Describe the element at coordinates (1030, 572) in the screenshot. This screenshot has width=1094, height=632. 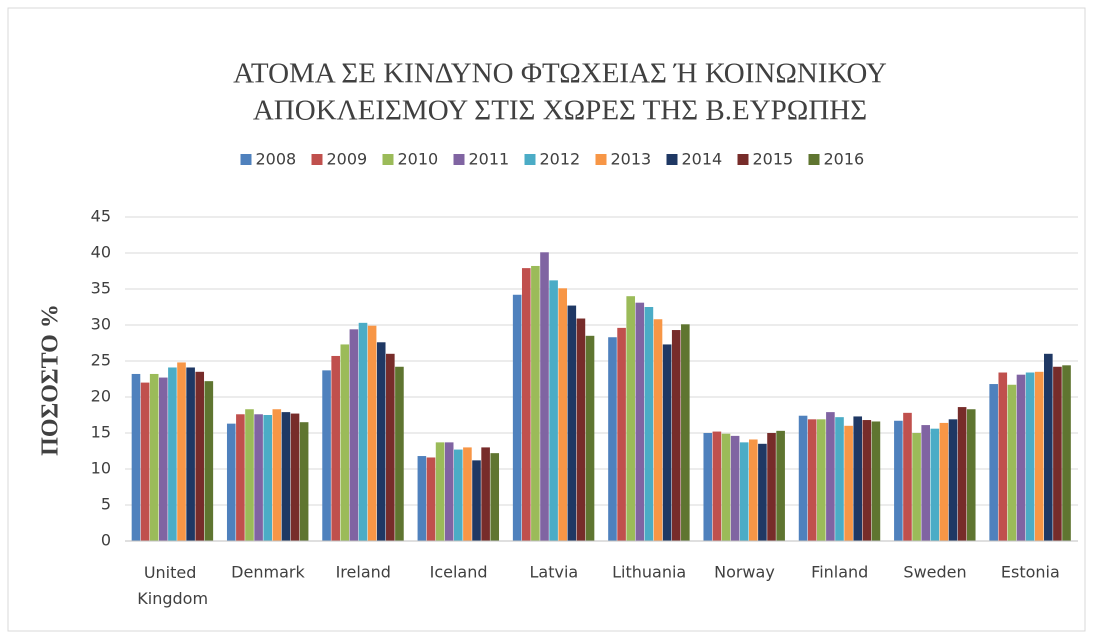
I see `x-tick-label: Estonia` at that location.